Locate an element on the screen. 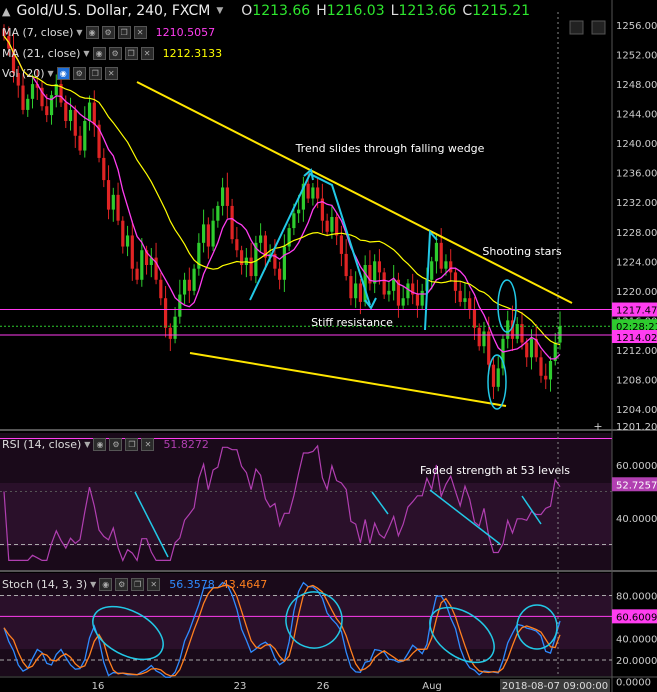 This screenshot has width=657, height=692. ma21-legend: MA (21, close) ▼ ◉ ⚙ ❐ ✕ 1212.3133 is located at coordinates (112, 53).